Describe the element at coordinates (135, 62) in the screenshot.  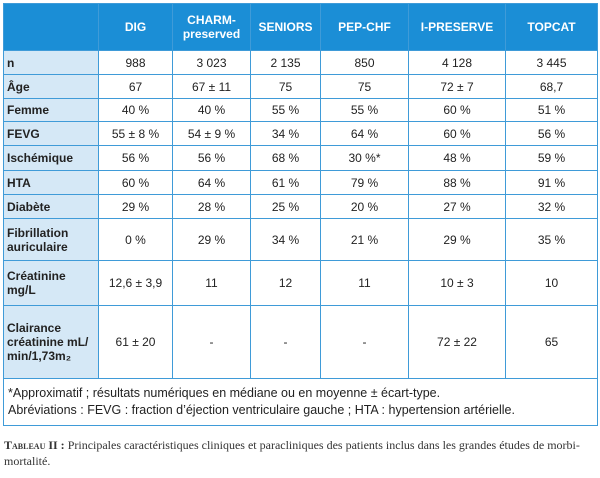
I see `table-cell: 988` at that location.